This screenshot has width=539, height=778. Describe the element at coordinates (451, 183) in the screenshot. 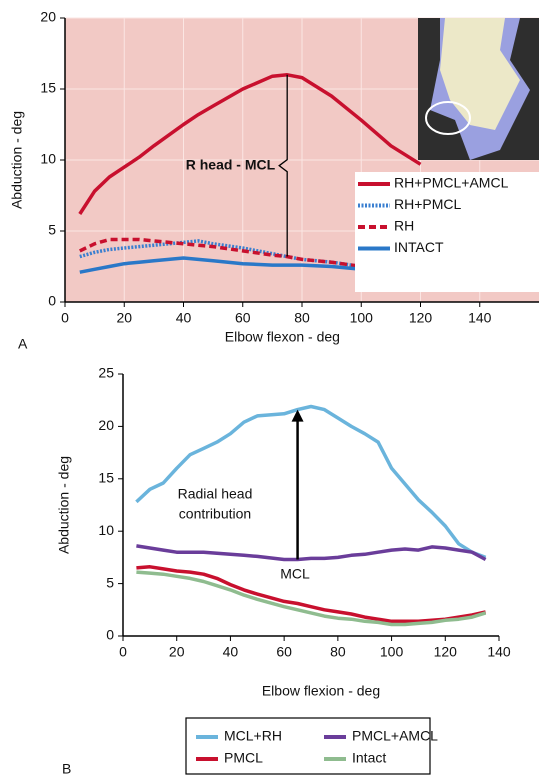

I see `legend-label: RH+PMCL+AMCL` at that location.